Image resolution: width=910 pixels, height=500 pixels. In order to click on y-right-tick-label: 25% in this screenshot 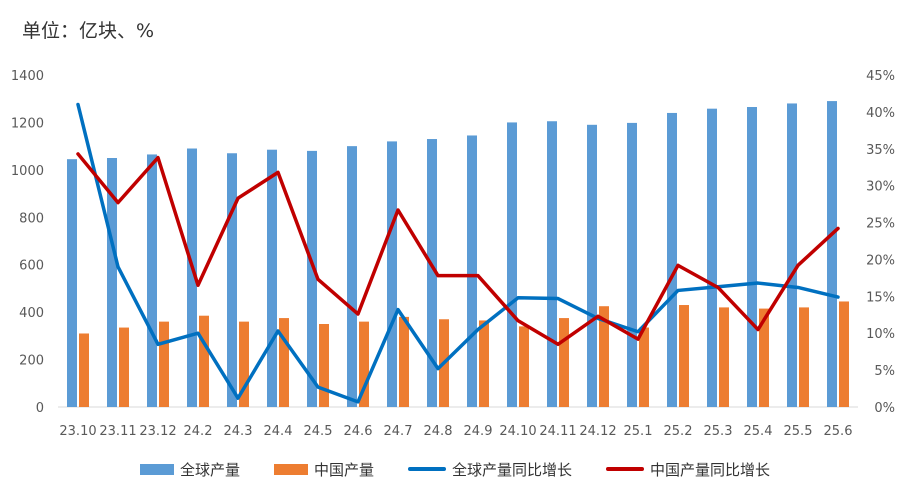, I will do `click(880, 224)`.